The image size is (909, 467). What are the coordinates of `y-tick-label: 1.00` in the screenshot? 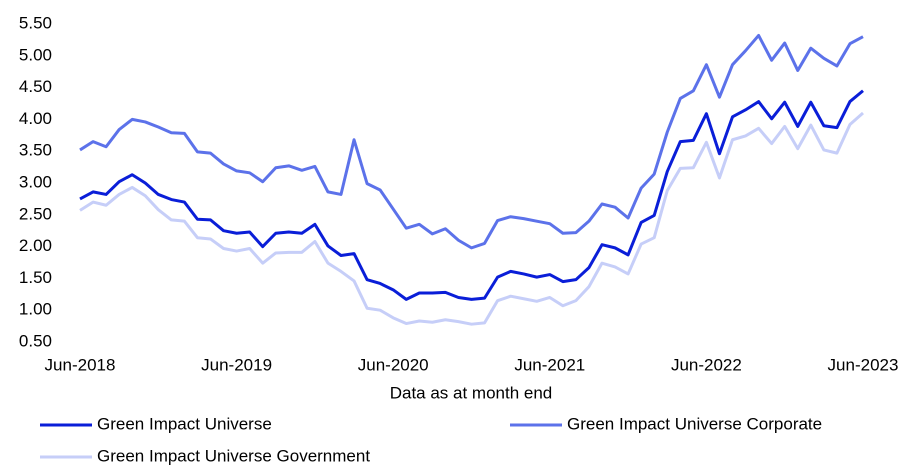 It's located at (35, 309).